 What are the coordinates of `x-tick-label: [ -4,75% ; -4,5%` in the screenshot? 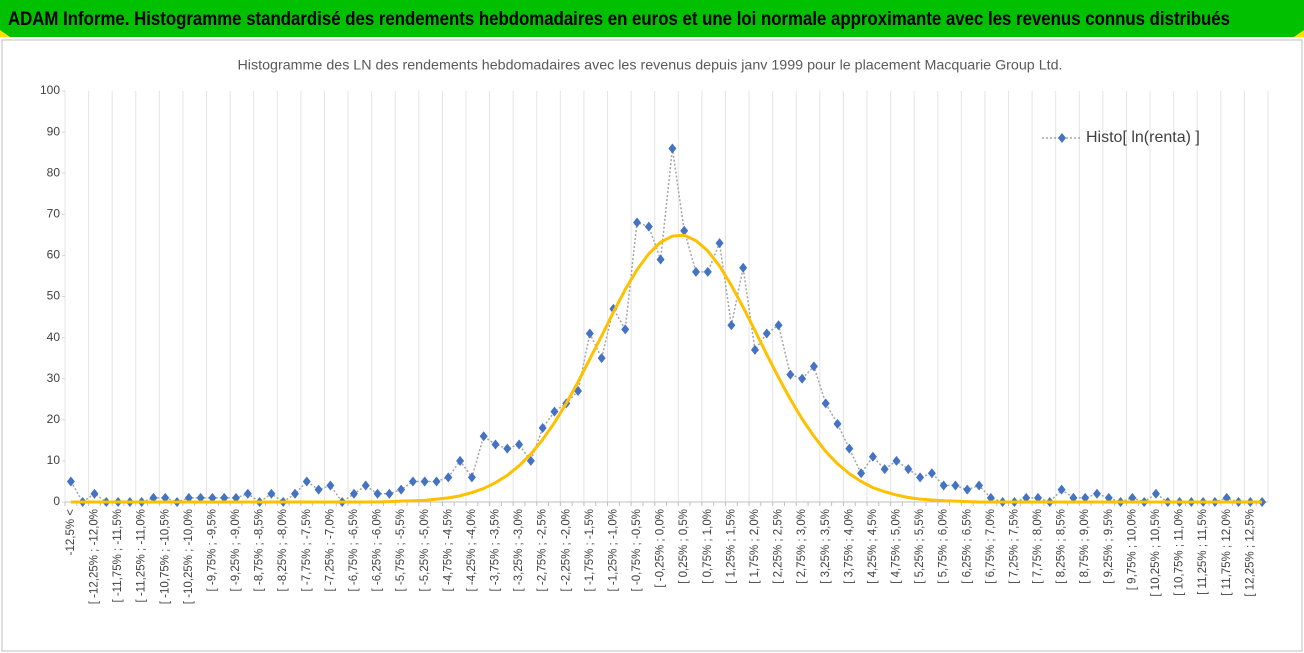 It's located at (448, 550).